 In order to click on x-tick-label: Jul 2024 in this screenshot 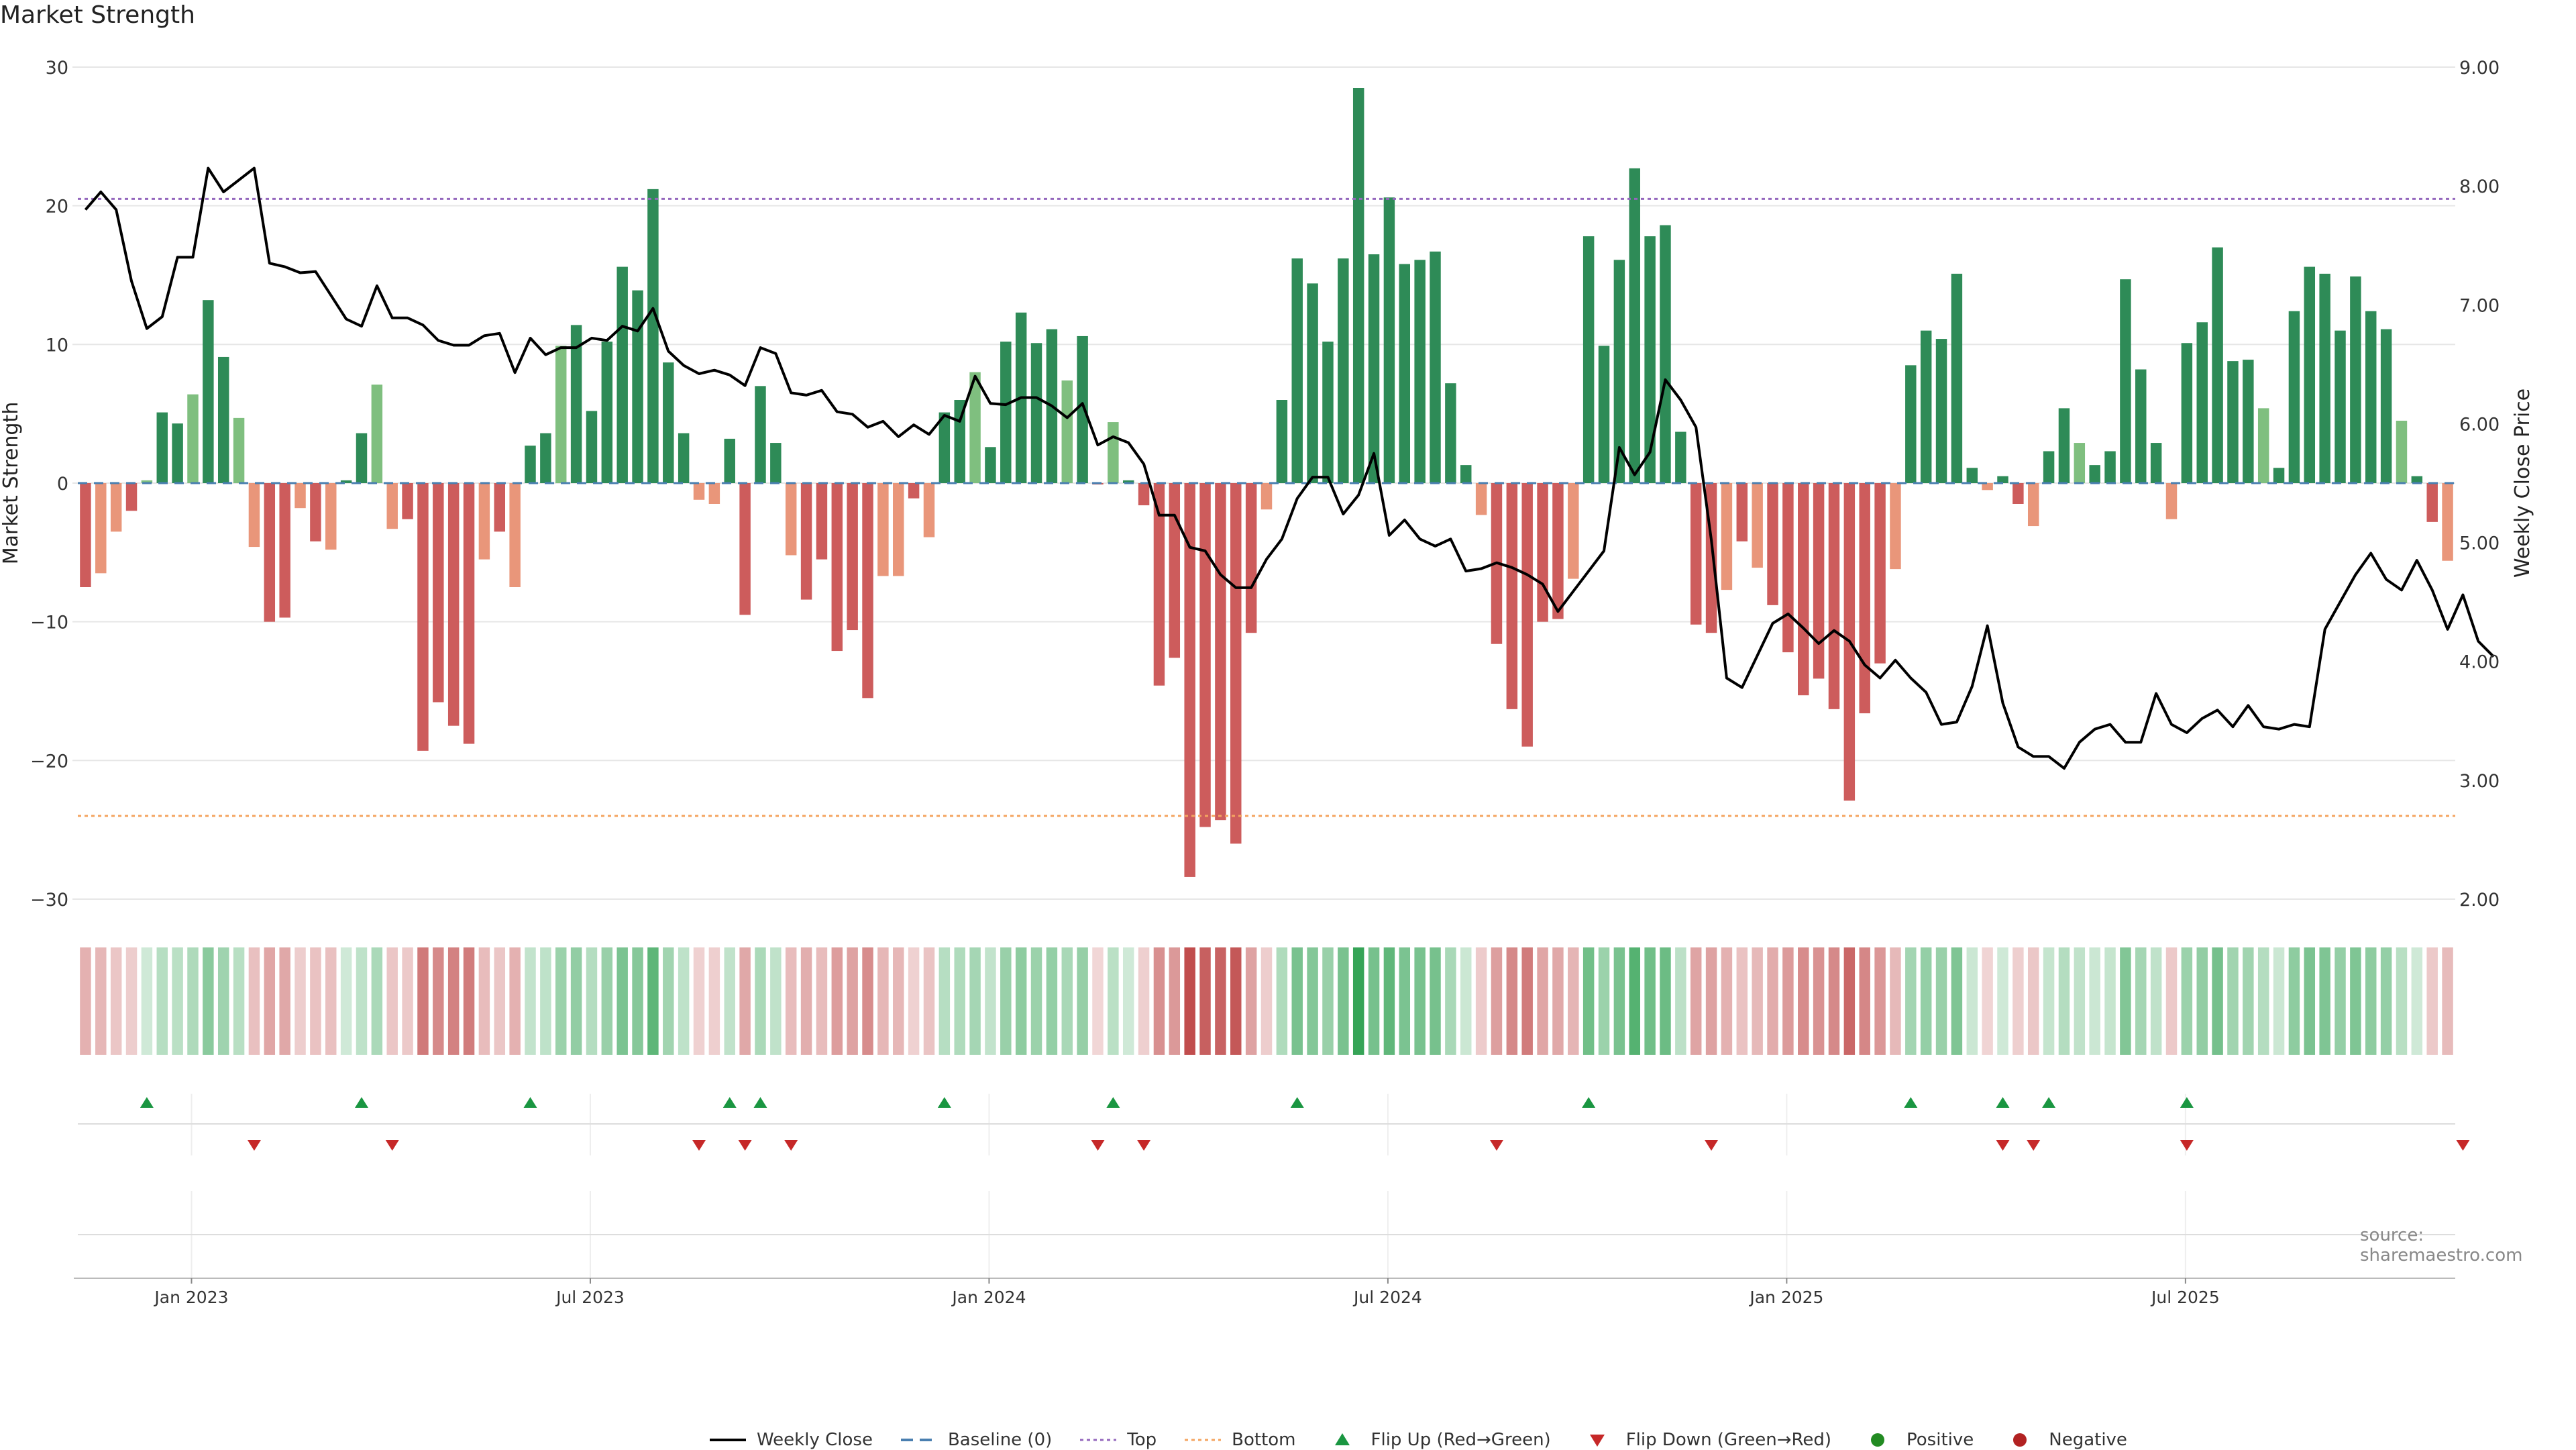, I will do `click(1387, 1297)`.